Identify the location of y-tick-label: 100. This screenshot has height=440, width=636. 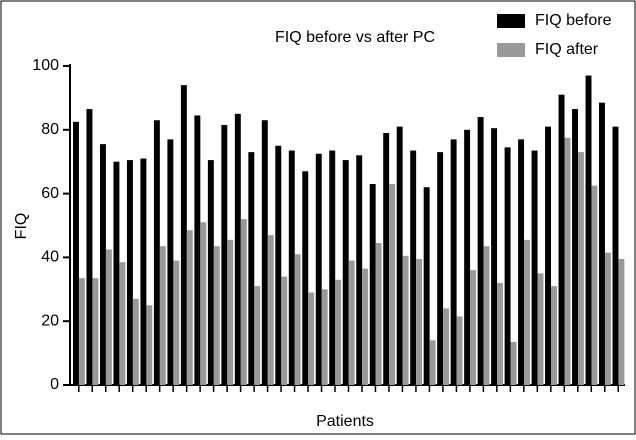
(45, 65).